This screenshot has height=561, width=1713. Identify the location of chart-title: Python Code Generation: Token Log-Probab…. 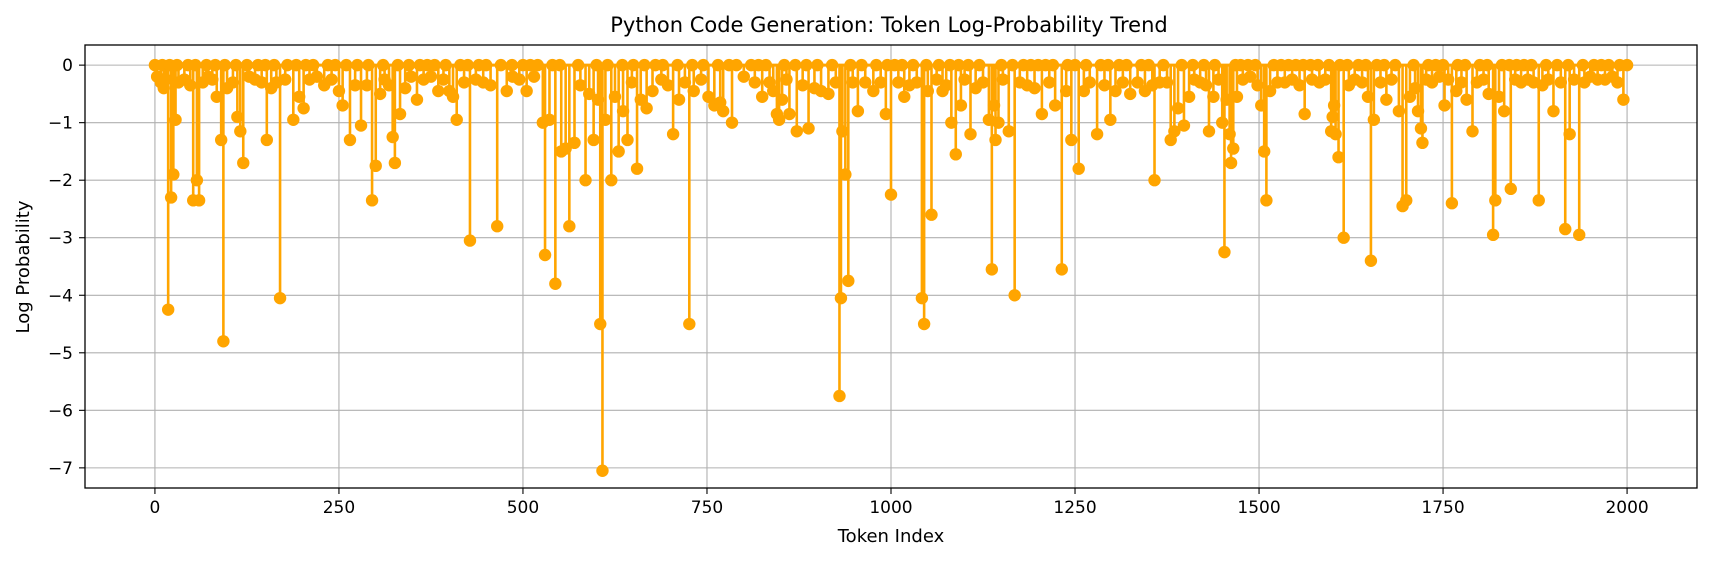
(888, 25).